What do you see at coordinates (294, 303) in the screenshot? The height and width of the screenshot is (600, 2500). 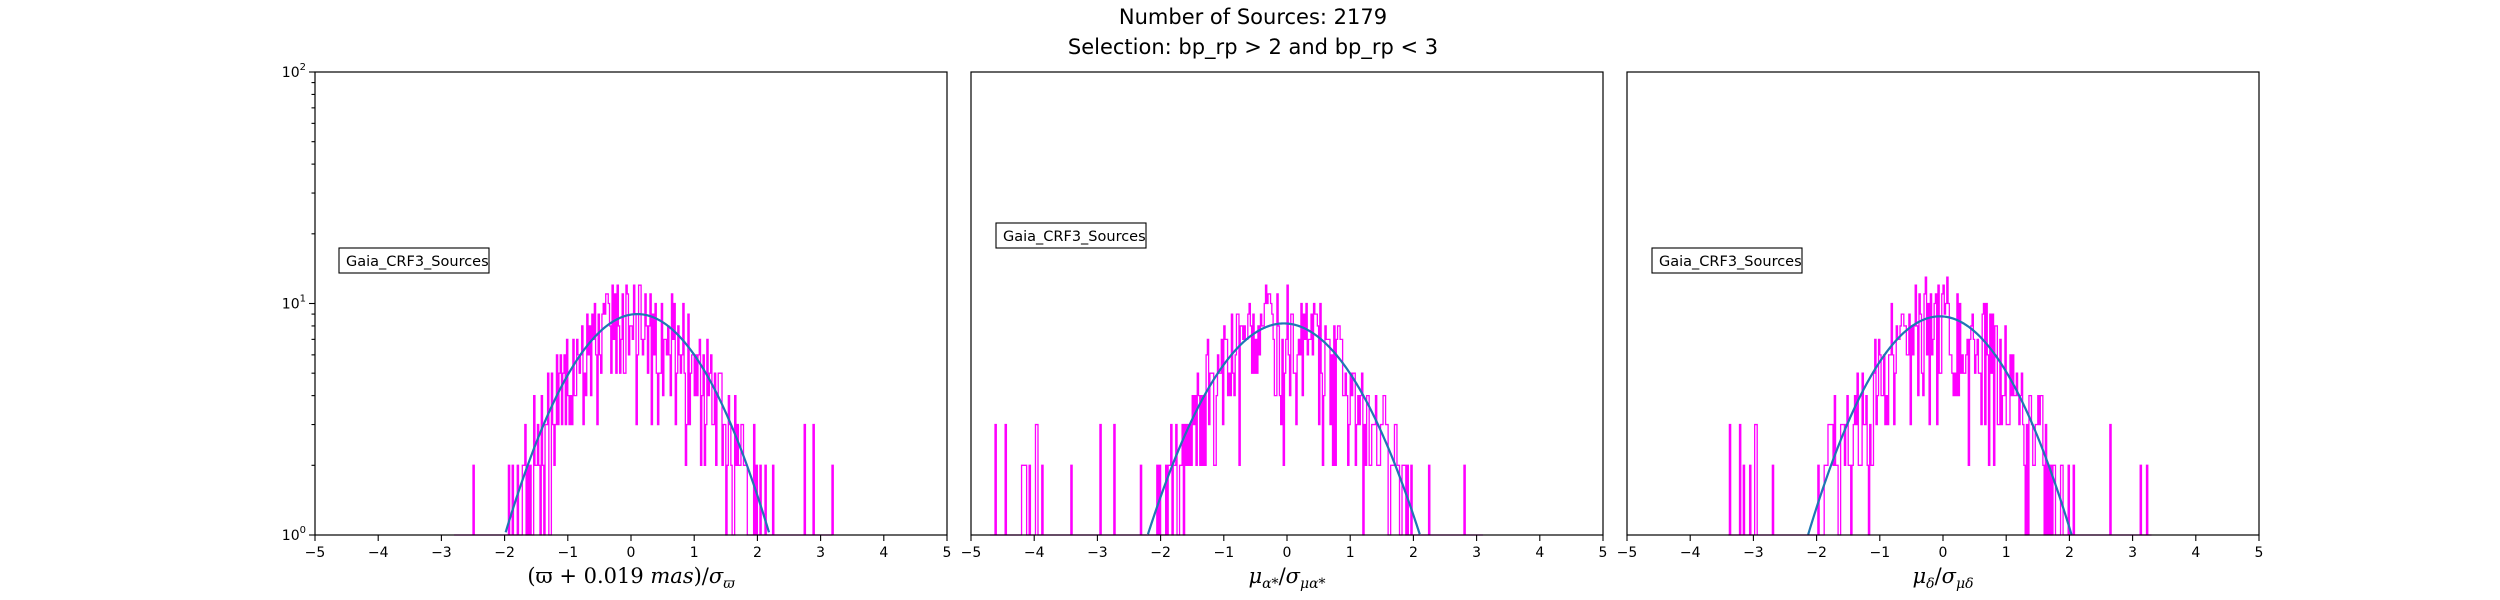 I see `y-tick-label: 10¹` at bounding box center [294, 303].